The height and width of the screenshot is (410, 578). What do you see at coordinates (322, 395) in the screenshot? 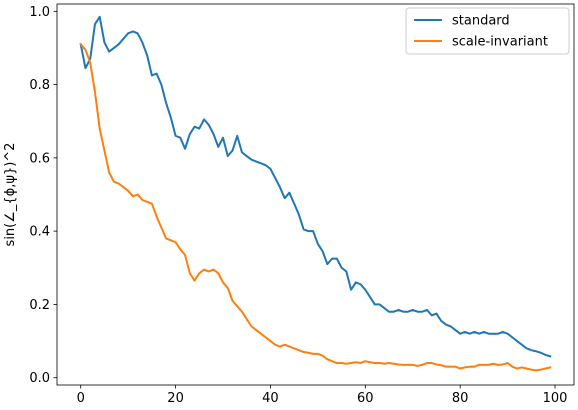
I see `x-axis: 0 20 40 60 80 100` at bounding box center [322, 395].